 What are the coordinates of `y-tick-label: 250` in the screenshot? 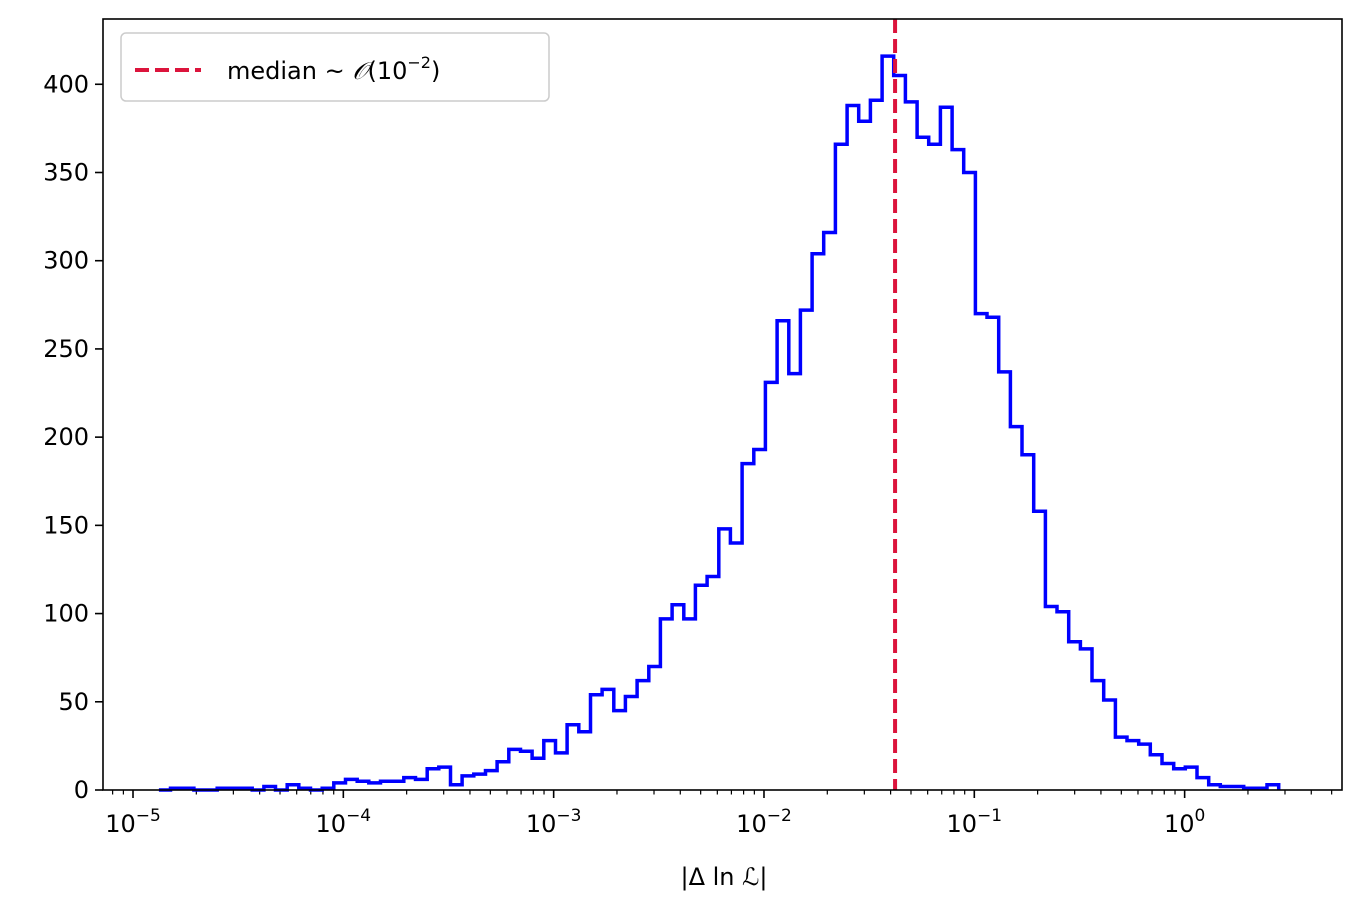 It's located at (66, 349).